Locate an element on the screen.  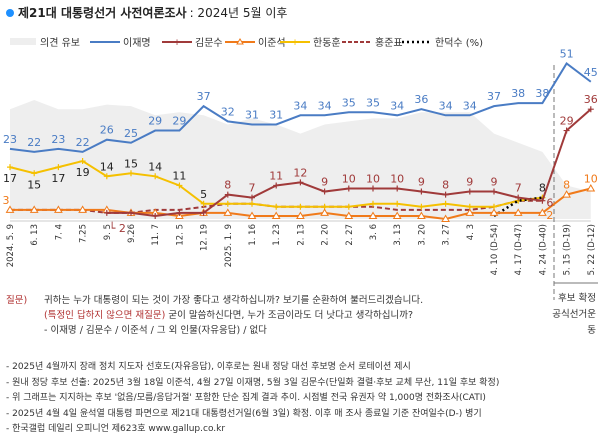
data-label: 37 is located at coordinates (204, 96).